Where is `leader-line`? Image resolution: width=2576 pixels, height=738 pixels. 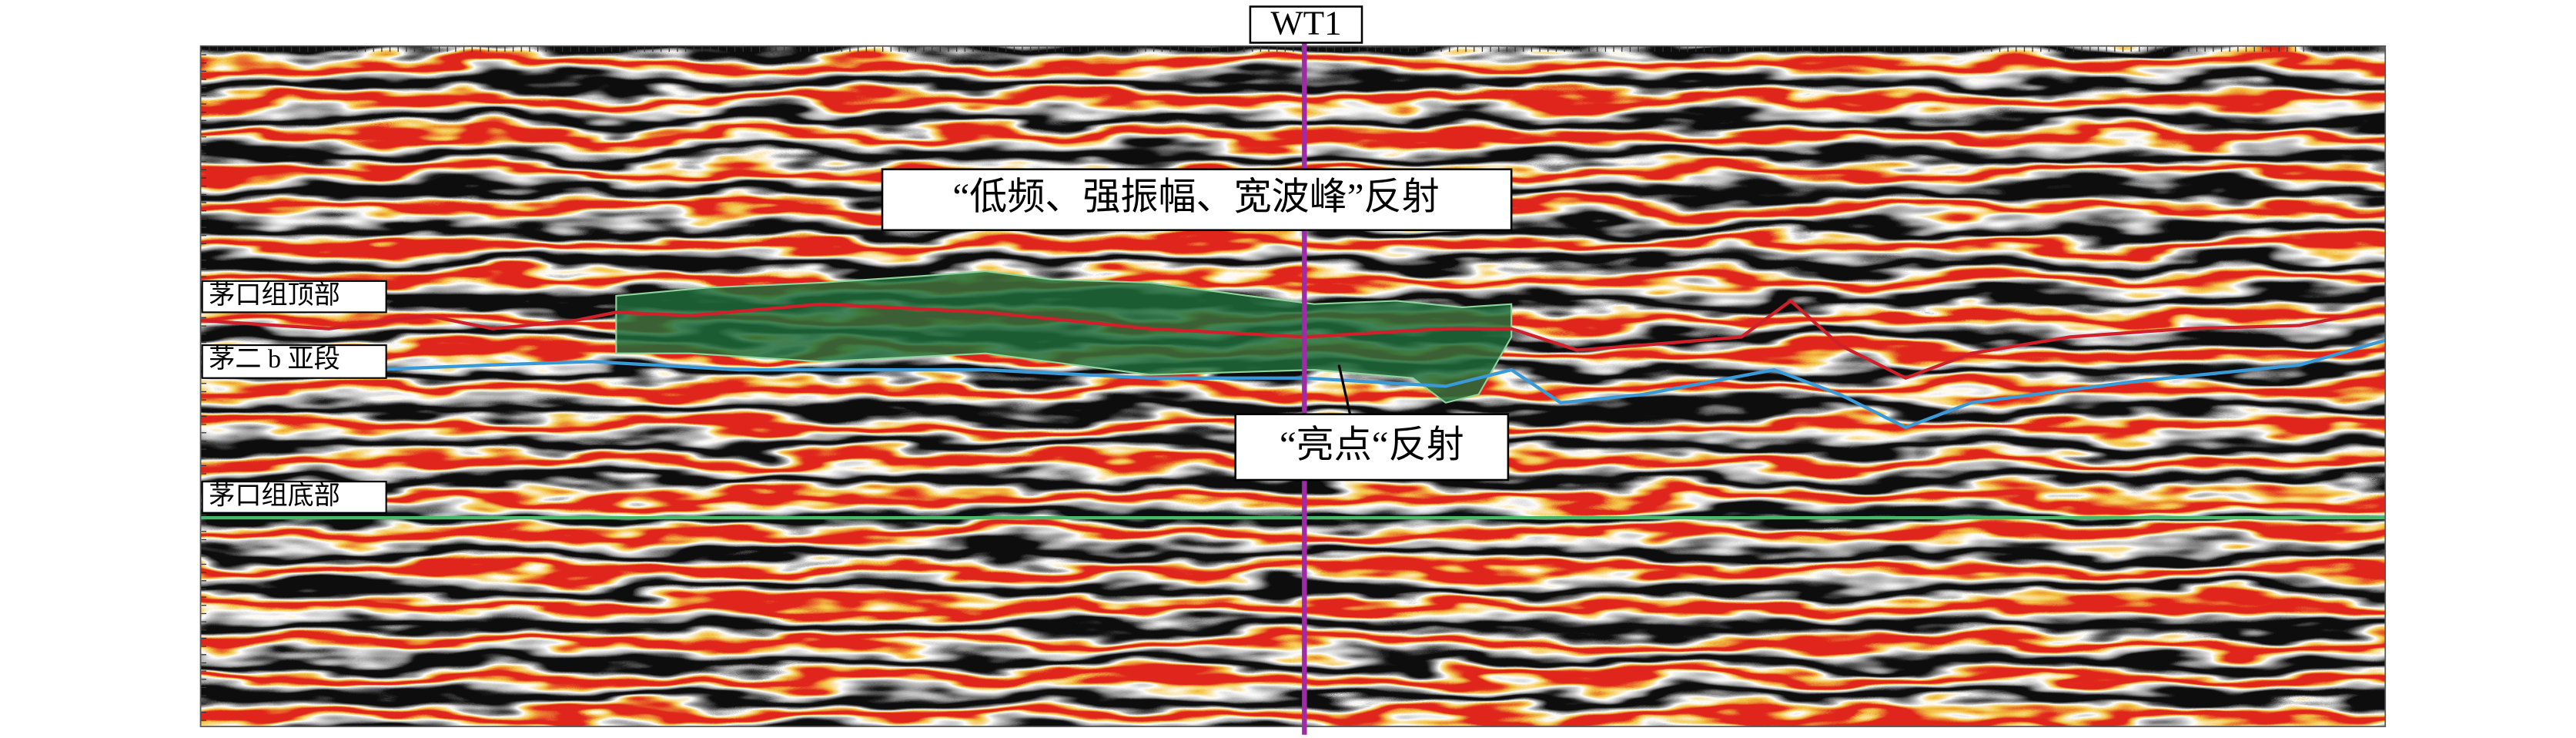
leader-line is located at coordinates (1345, 390).